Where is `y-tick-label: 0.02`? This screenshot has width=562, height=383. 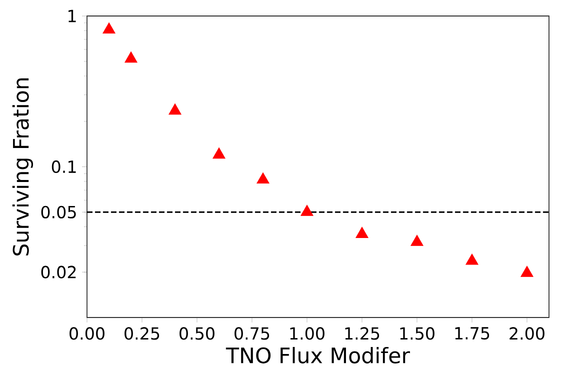 y-tick-label: 0.02 is located at coordinates (58, 272).